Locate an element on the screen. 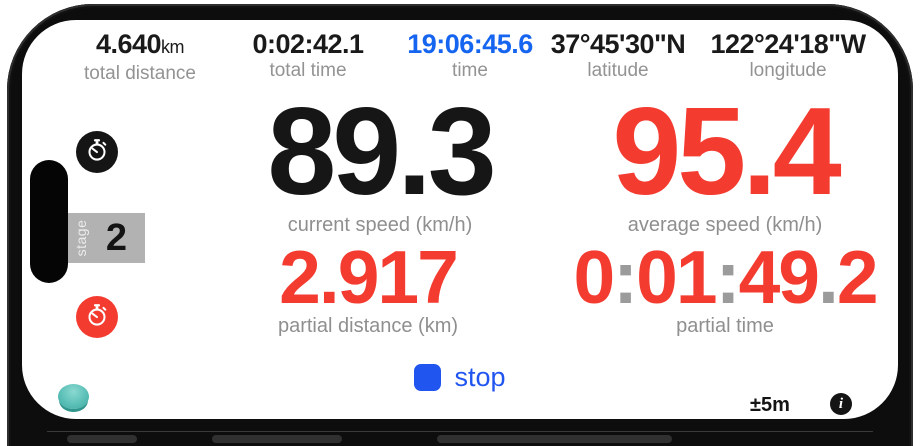 The width and height of the screenshot is (920, 446). average-speed-label: average speed (km/h) is located at coordinates (725, 225).